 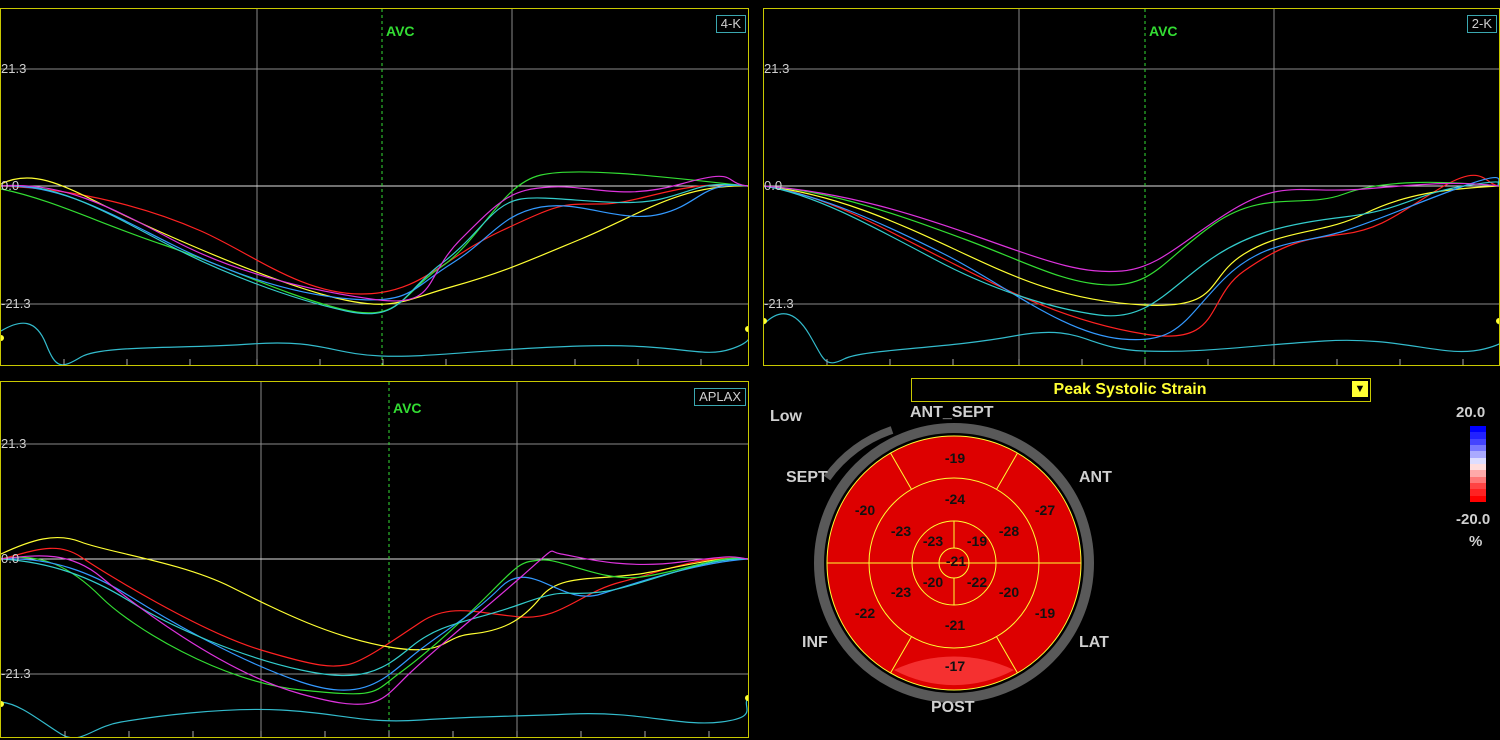 What do you see at coordinates (1481, 24) in the screenshot?
I see `view-label-2k: 2-K` at bounding box center [1481, 24].